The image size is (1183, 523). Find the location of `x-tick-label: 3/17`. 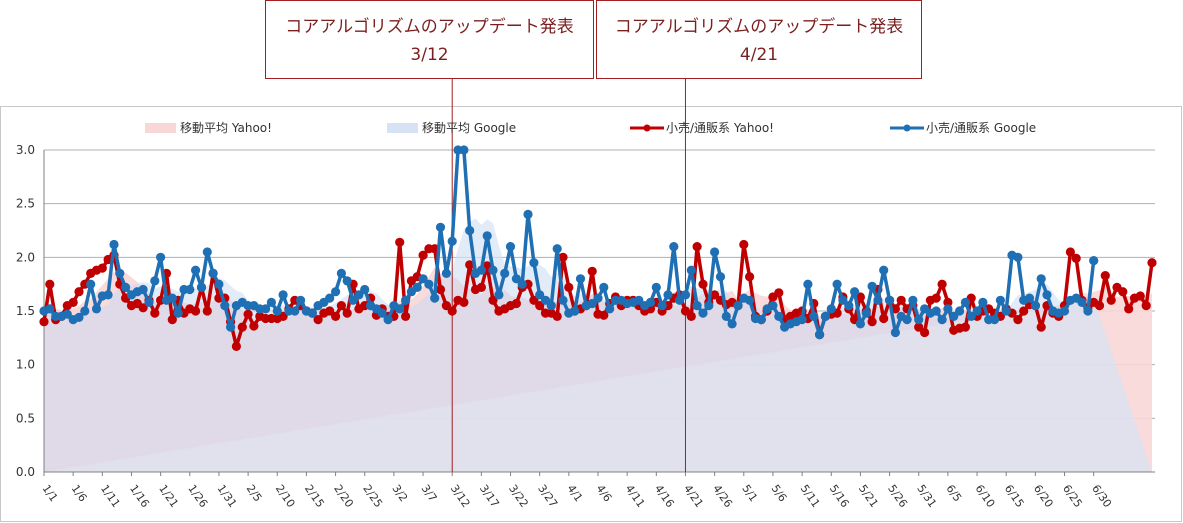

x-tick-label: 3/17 is located at coordinates (489, 496).